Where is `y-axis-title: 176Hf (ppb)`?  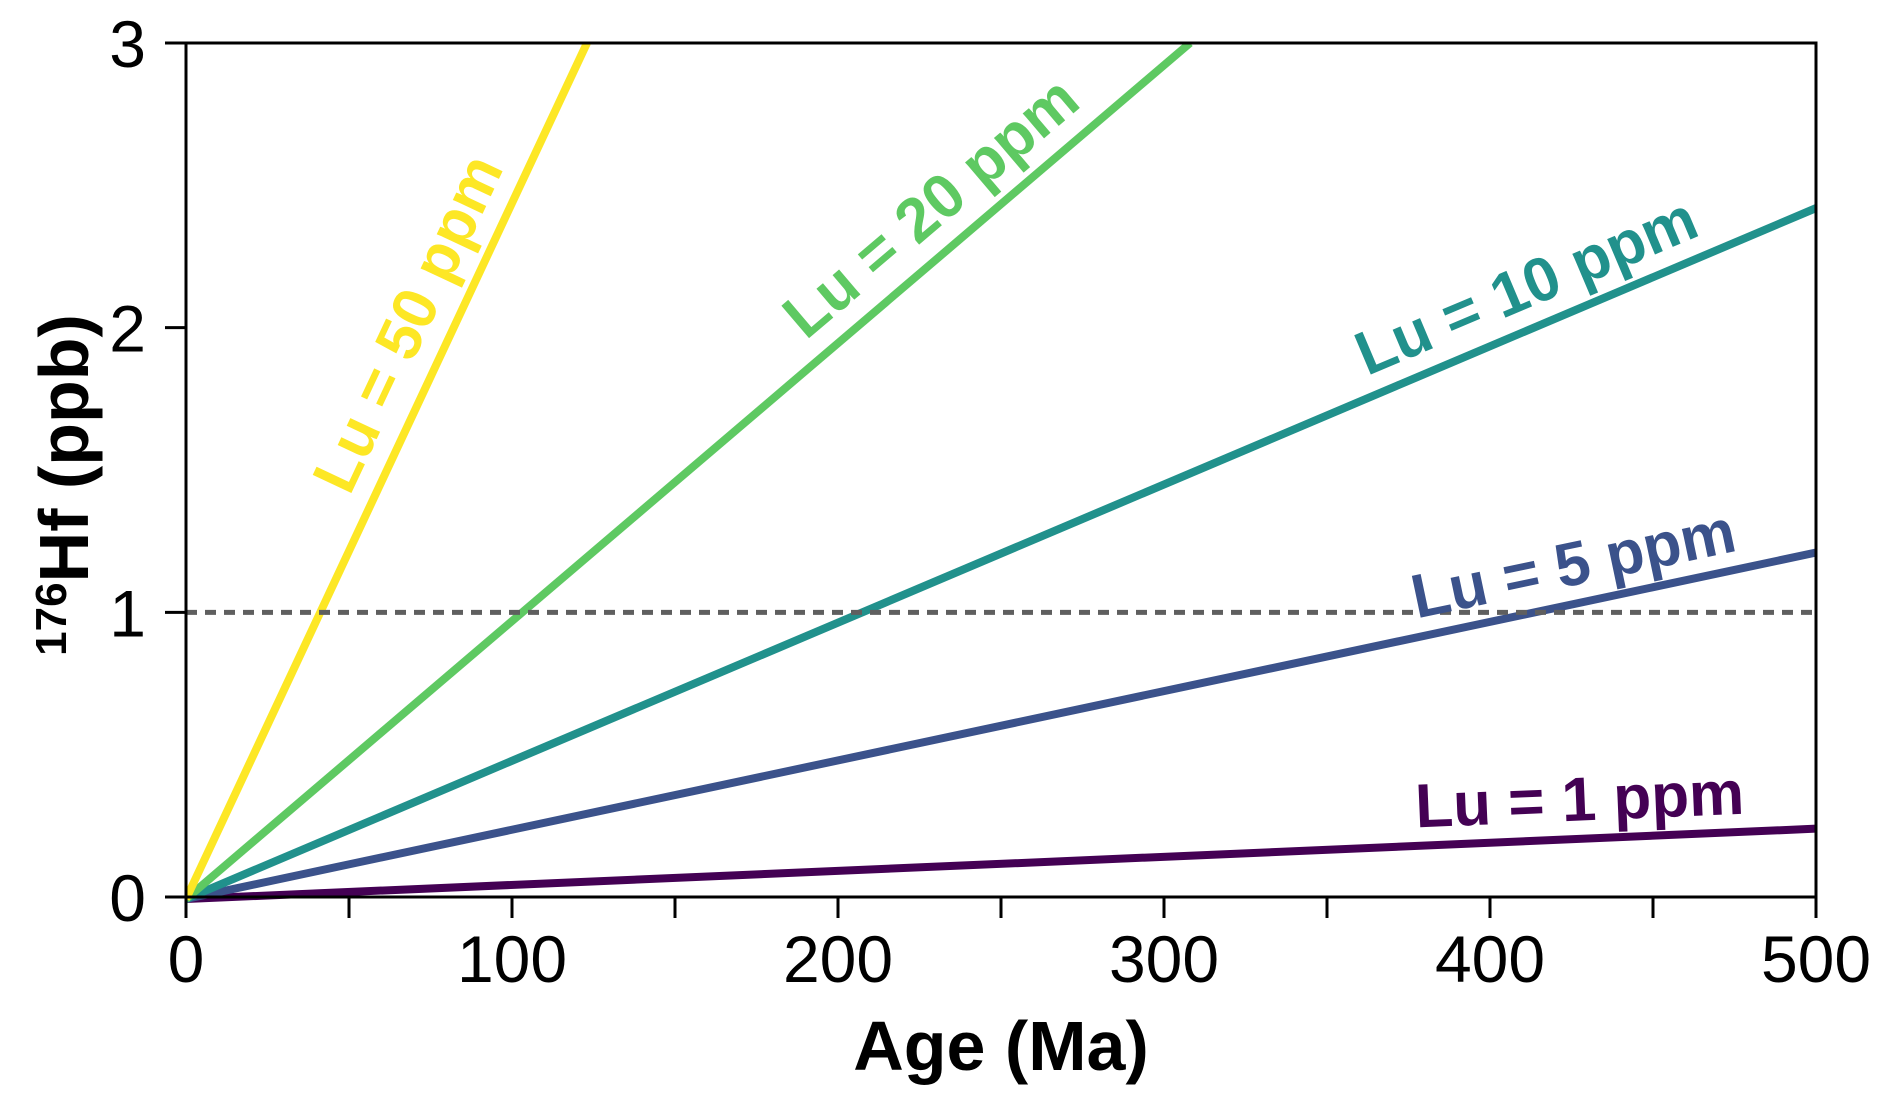 y-axis-title: 176Hf (ppb) is located at coordinates (64, 485).